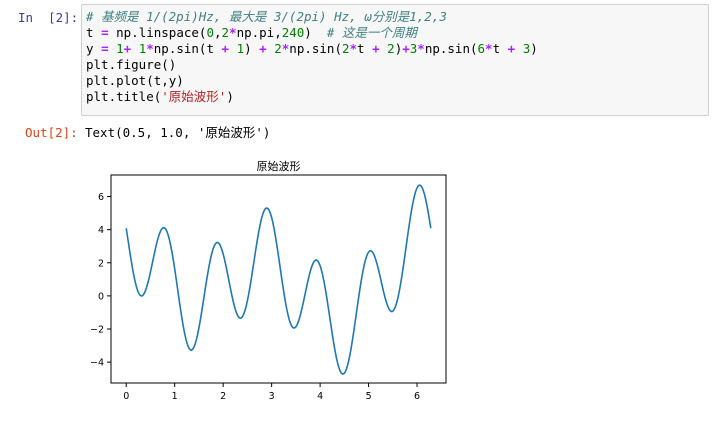  I want to click on code-token: plt.figure(), so click(131, 65).